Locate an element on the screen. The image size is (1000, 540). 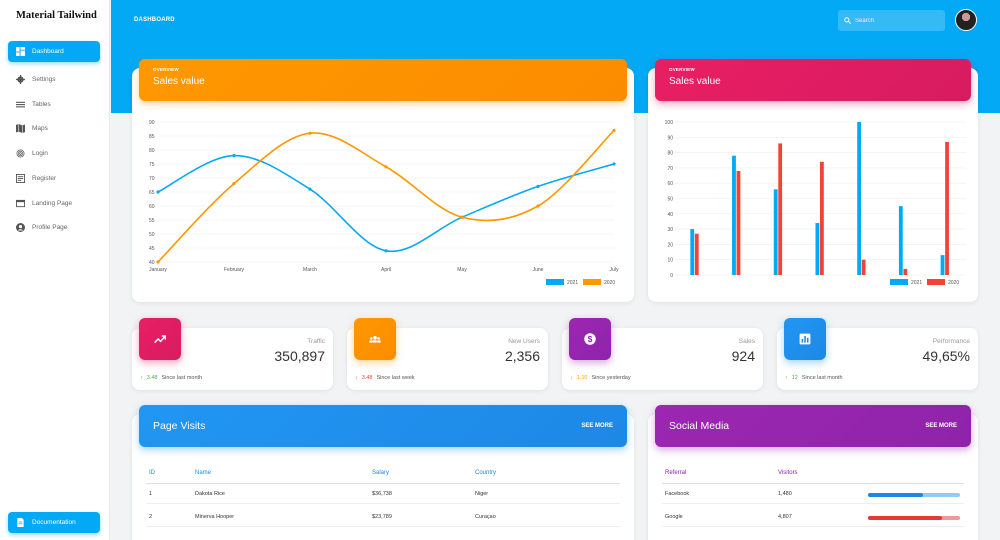
sidebar-item-label: Settings is located at coordinates (44, 79).